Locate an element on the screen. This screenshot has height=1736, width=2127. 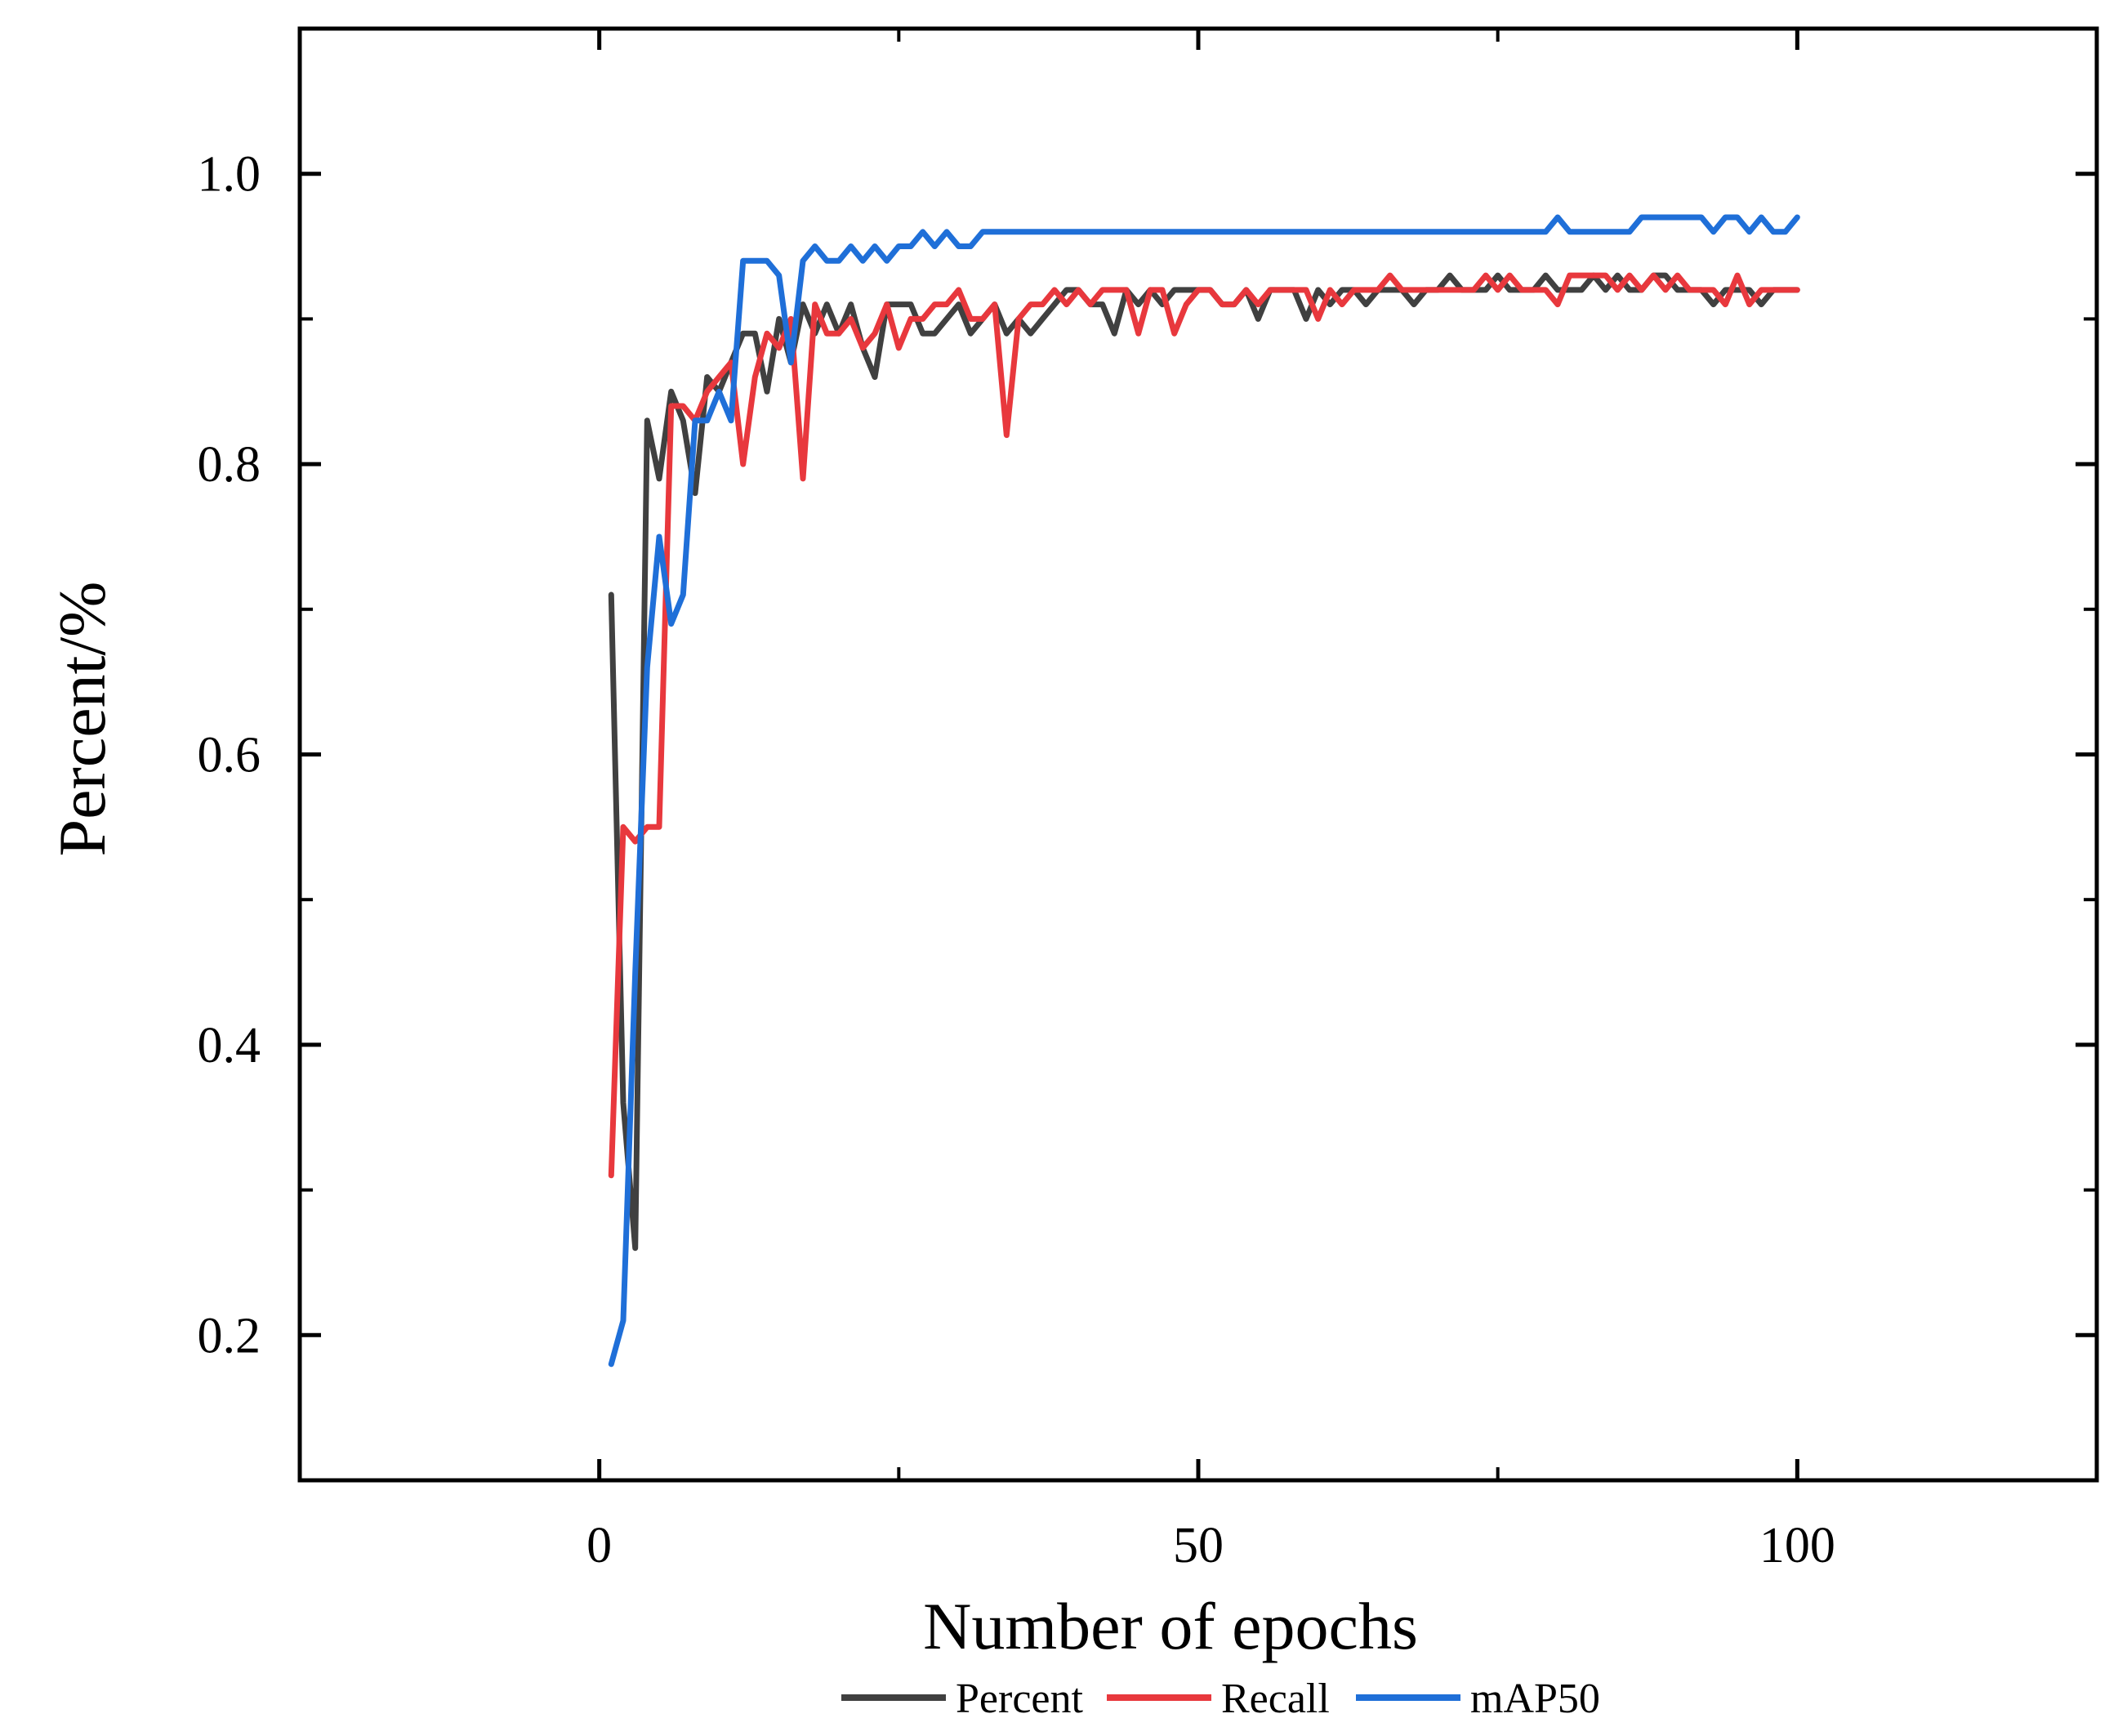
y-axis-title: Percent/% is located at coordinates (82, 719).